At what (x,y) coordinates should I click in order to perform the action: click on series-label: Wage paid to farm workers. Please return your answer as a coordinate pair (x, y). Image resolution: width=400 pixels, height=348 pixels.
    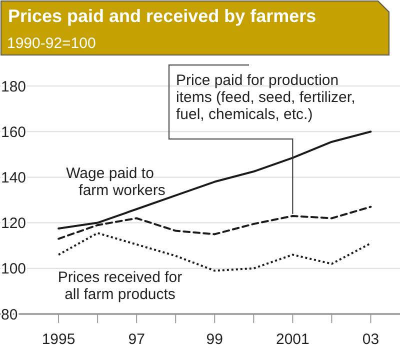
    Looking at the image, I should click on (116, 182).